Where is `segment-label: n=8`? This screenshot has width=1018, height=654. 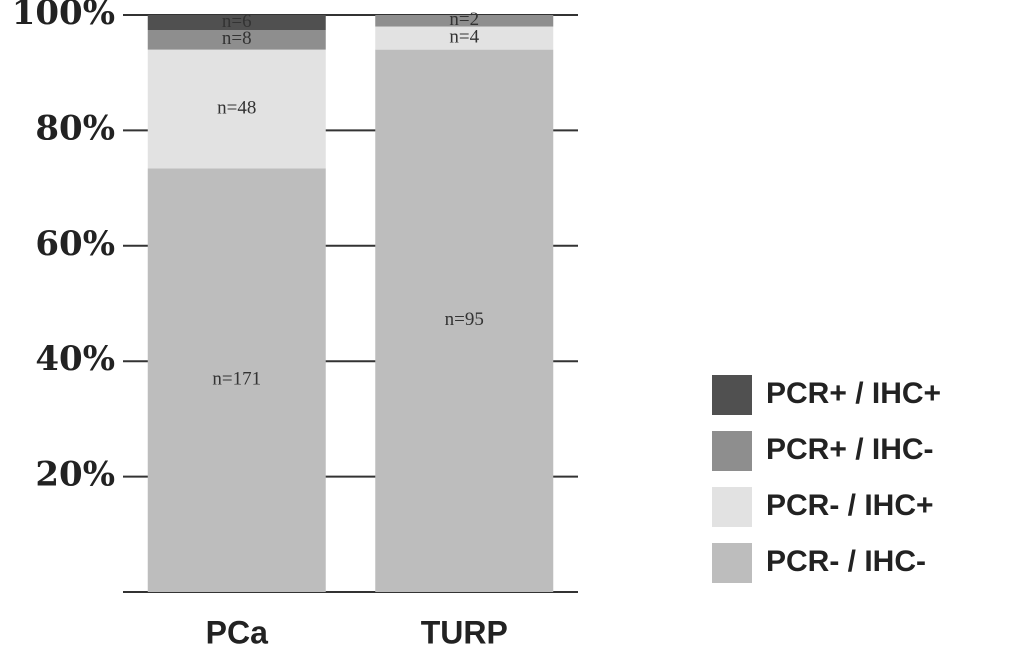 segment-label: n=8 is located at coordinates (237, 38).